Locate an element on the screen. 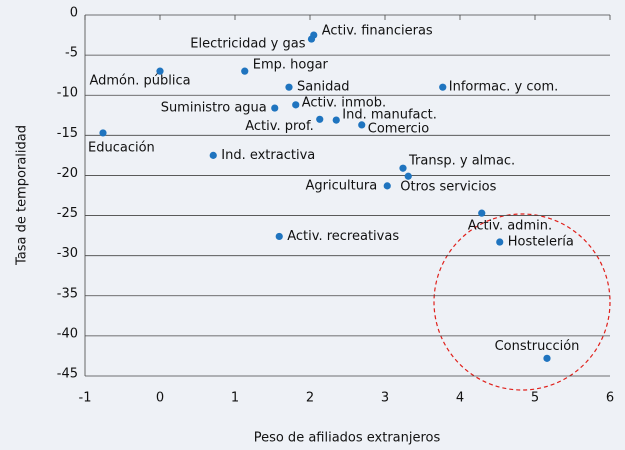  point-label: Informac. y com. is located at coordinates (503, 87).